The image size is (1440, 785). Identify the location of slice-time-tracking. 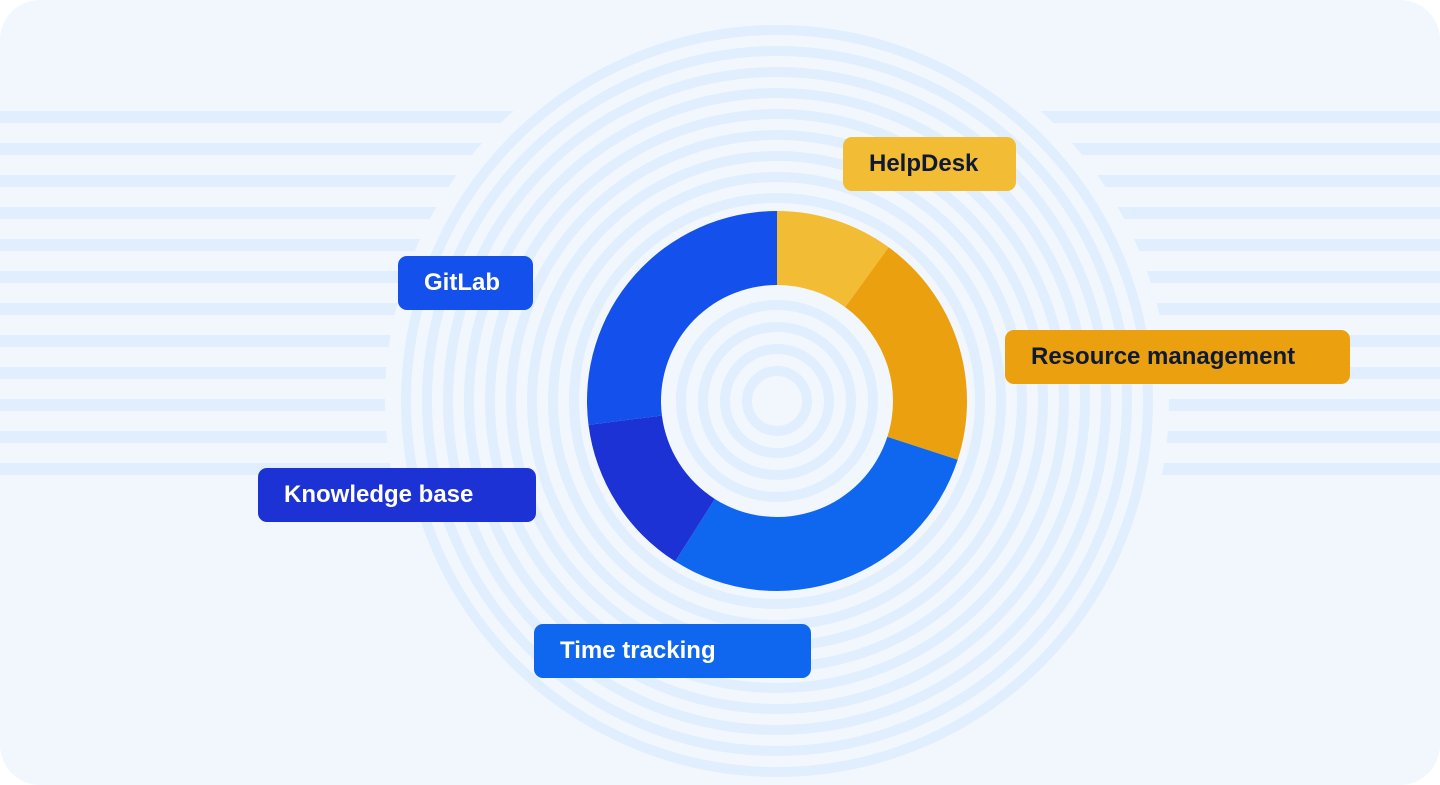
(816, 514).